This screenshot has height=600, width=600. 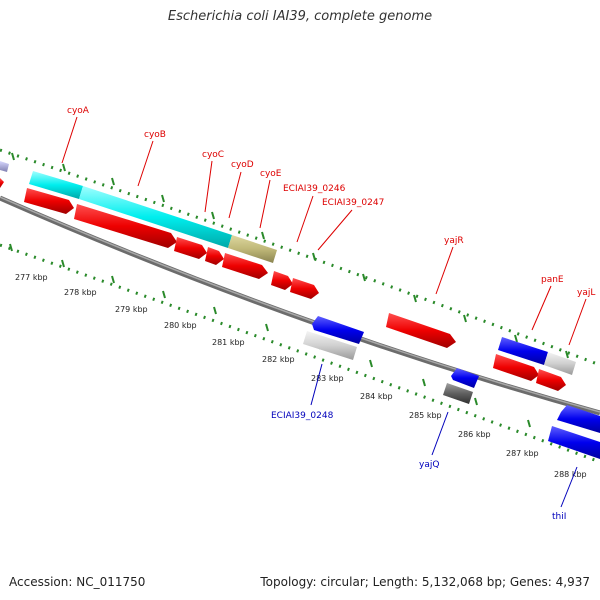 I want to click on gene-label-panE: panE, so click(x=552, y=280).